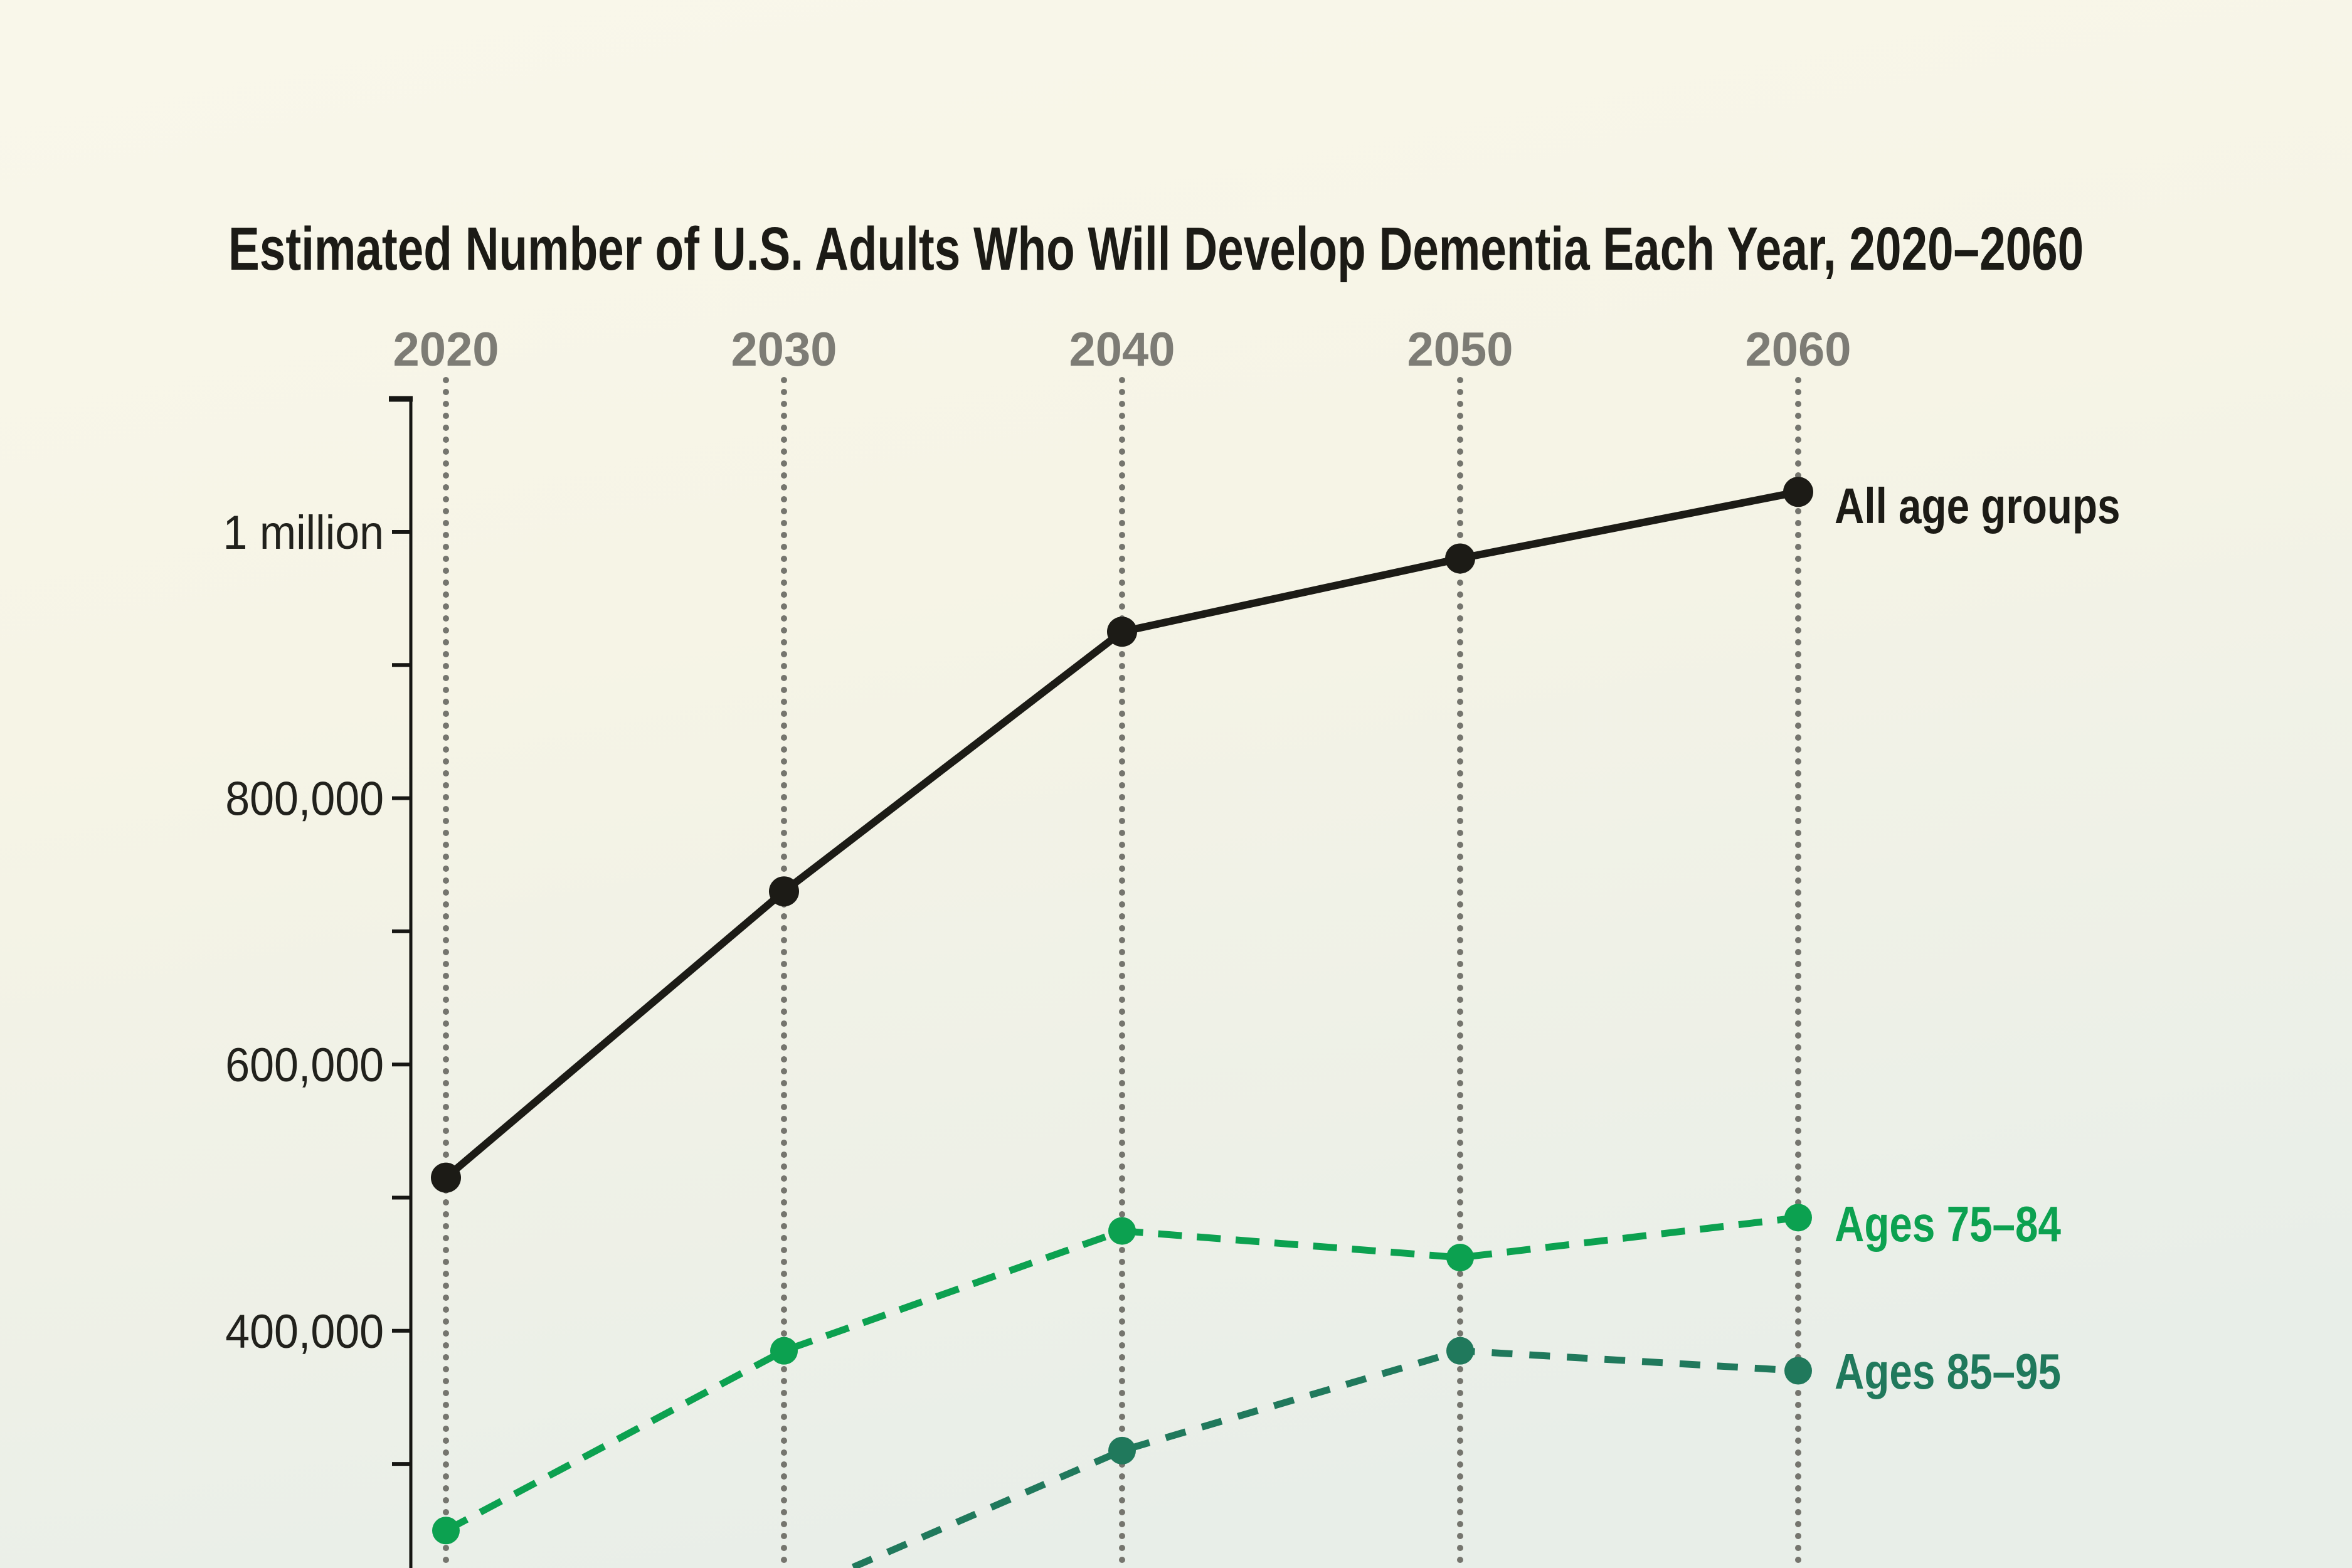 This screenshot has width=2352, height=1568. I want to click on x-axis-labels-group: 2020 2030 2040 2050 2060, so click(1122, 349).